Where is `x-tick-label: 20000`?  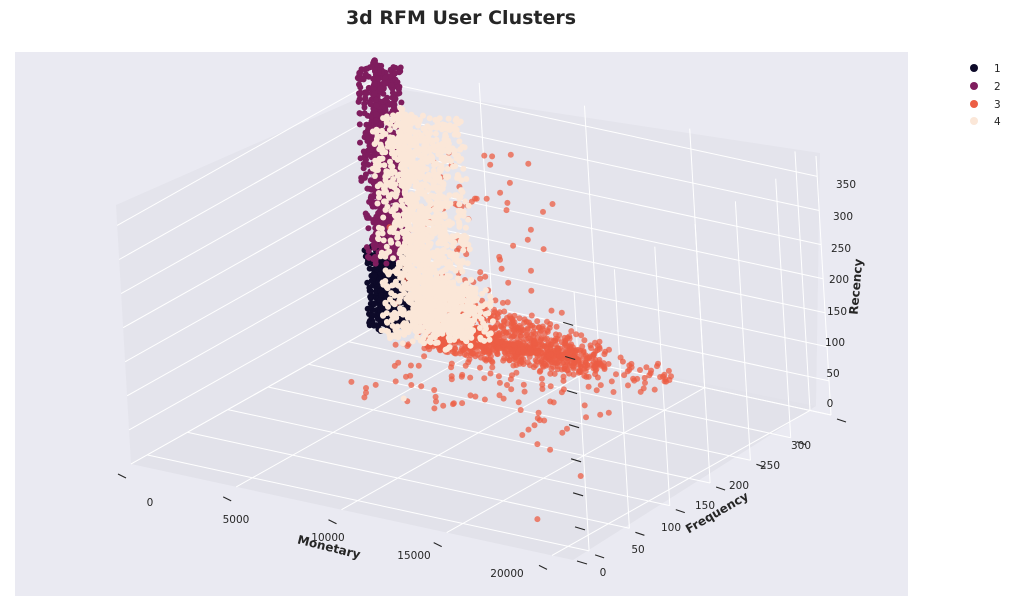
x-tick-label: 20000 is located at coordinates (506, 574).